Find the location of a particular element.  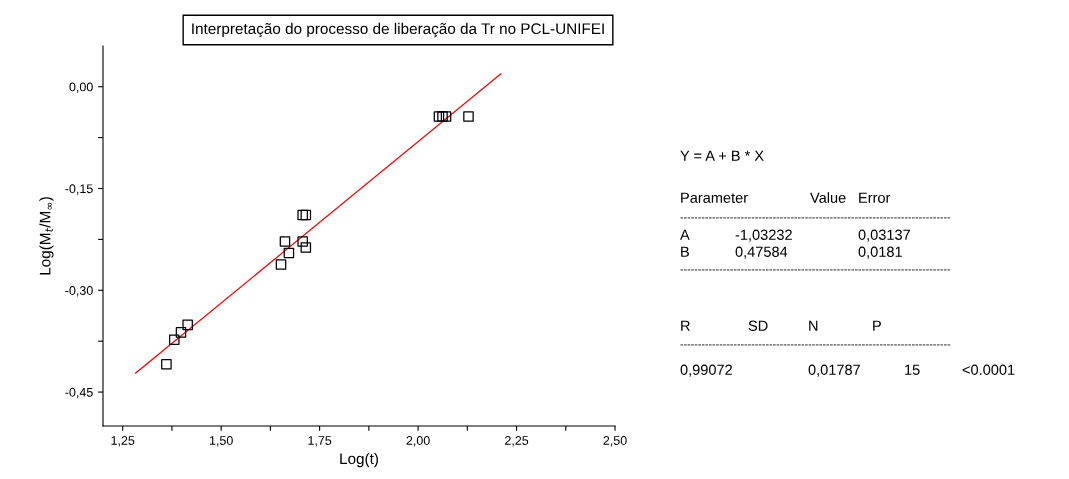

text: B is located at coordinates (685, 251).